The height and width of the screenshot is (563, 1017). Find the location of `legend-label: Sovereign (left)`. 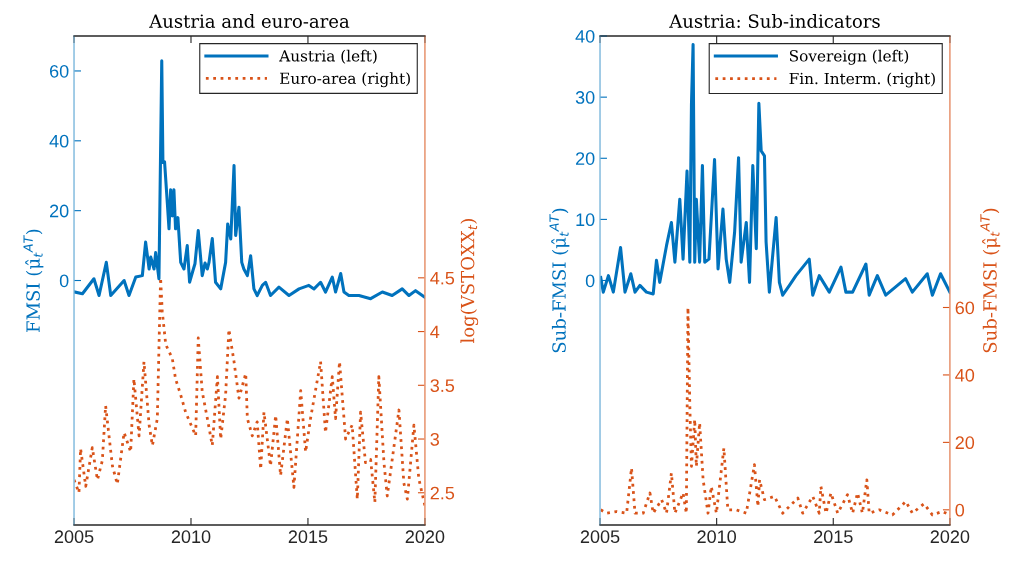

legend-label: Sovereign (left) is located at coordinates (849, 57).